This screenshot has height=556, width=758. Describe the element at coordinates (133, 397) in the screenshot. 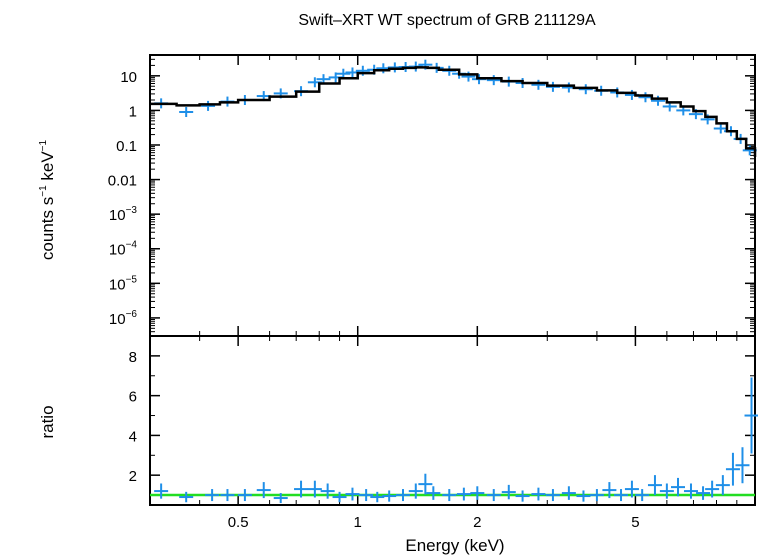

I see `y-tick-label: 6` at that location.